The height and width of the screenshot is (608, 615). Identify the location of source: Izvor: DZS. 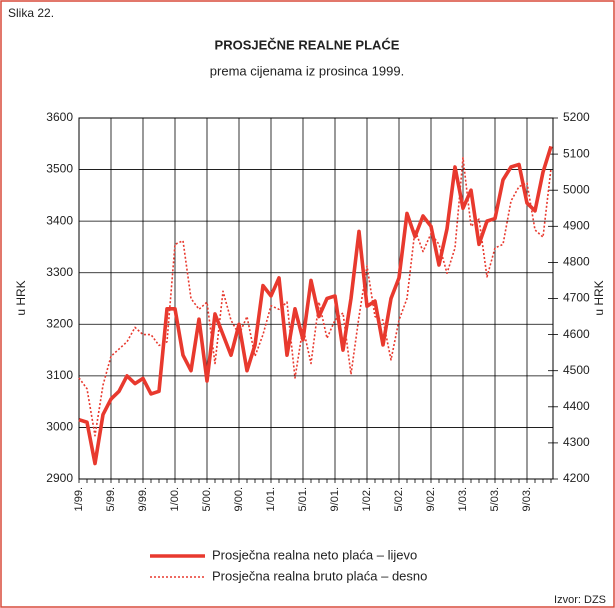
(580, 600).